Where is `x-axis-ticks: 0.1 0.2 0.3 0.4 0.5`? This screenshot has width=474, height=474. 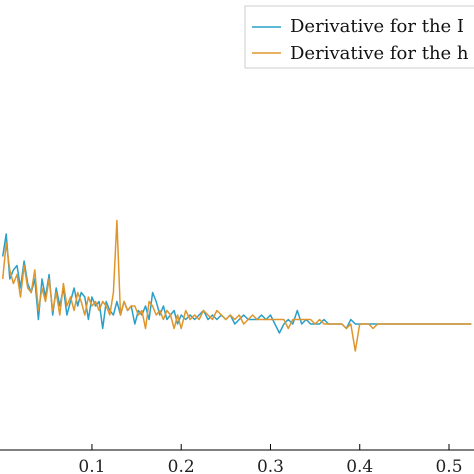
x-axis-ticks: 0.1 0.2 0.3 0.4 0.5 is located at coordinates (270, 459).